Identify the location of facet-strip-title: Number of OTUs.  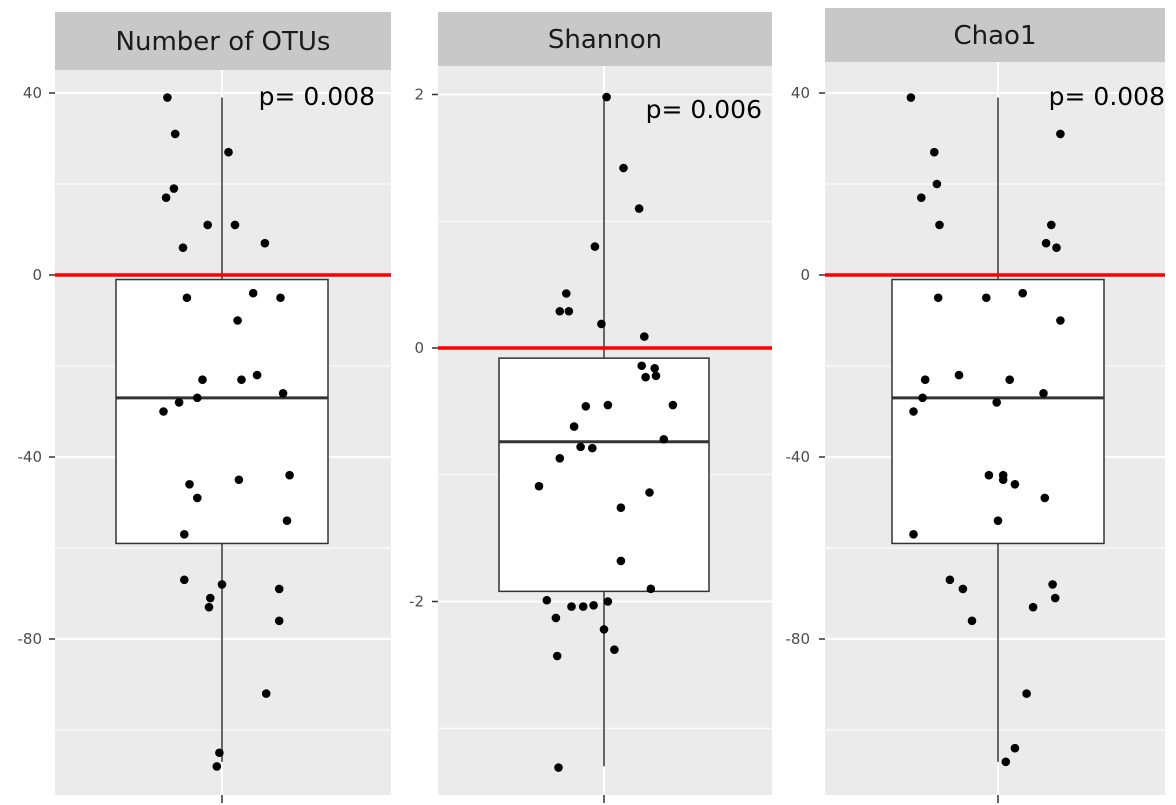
(223, 42).